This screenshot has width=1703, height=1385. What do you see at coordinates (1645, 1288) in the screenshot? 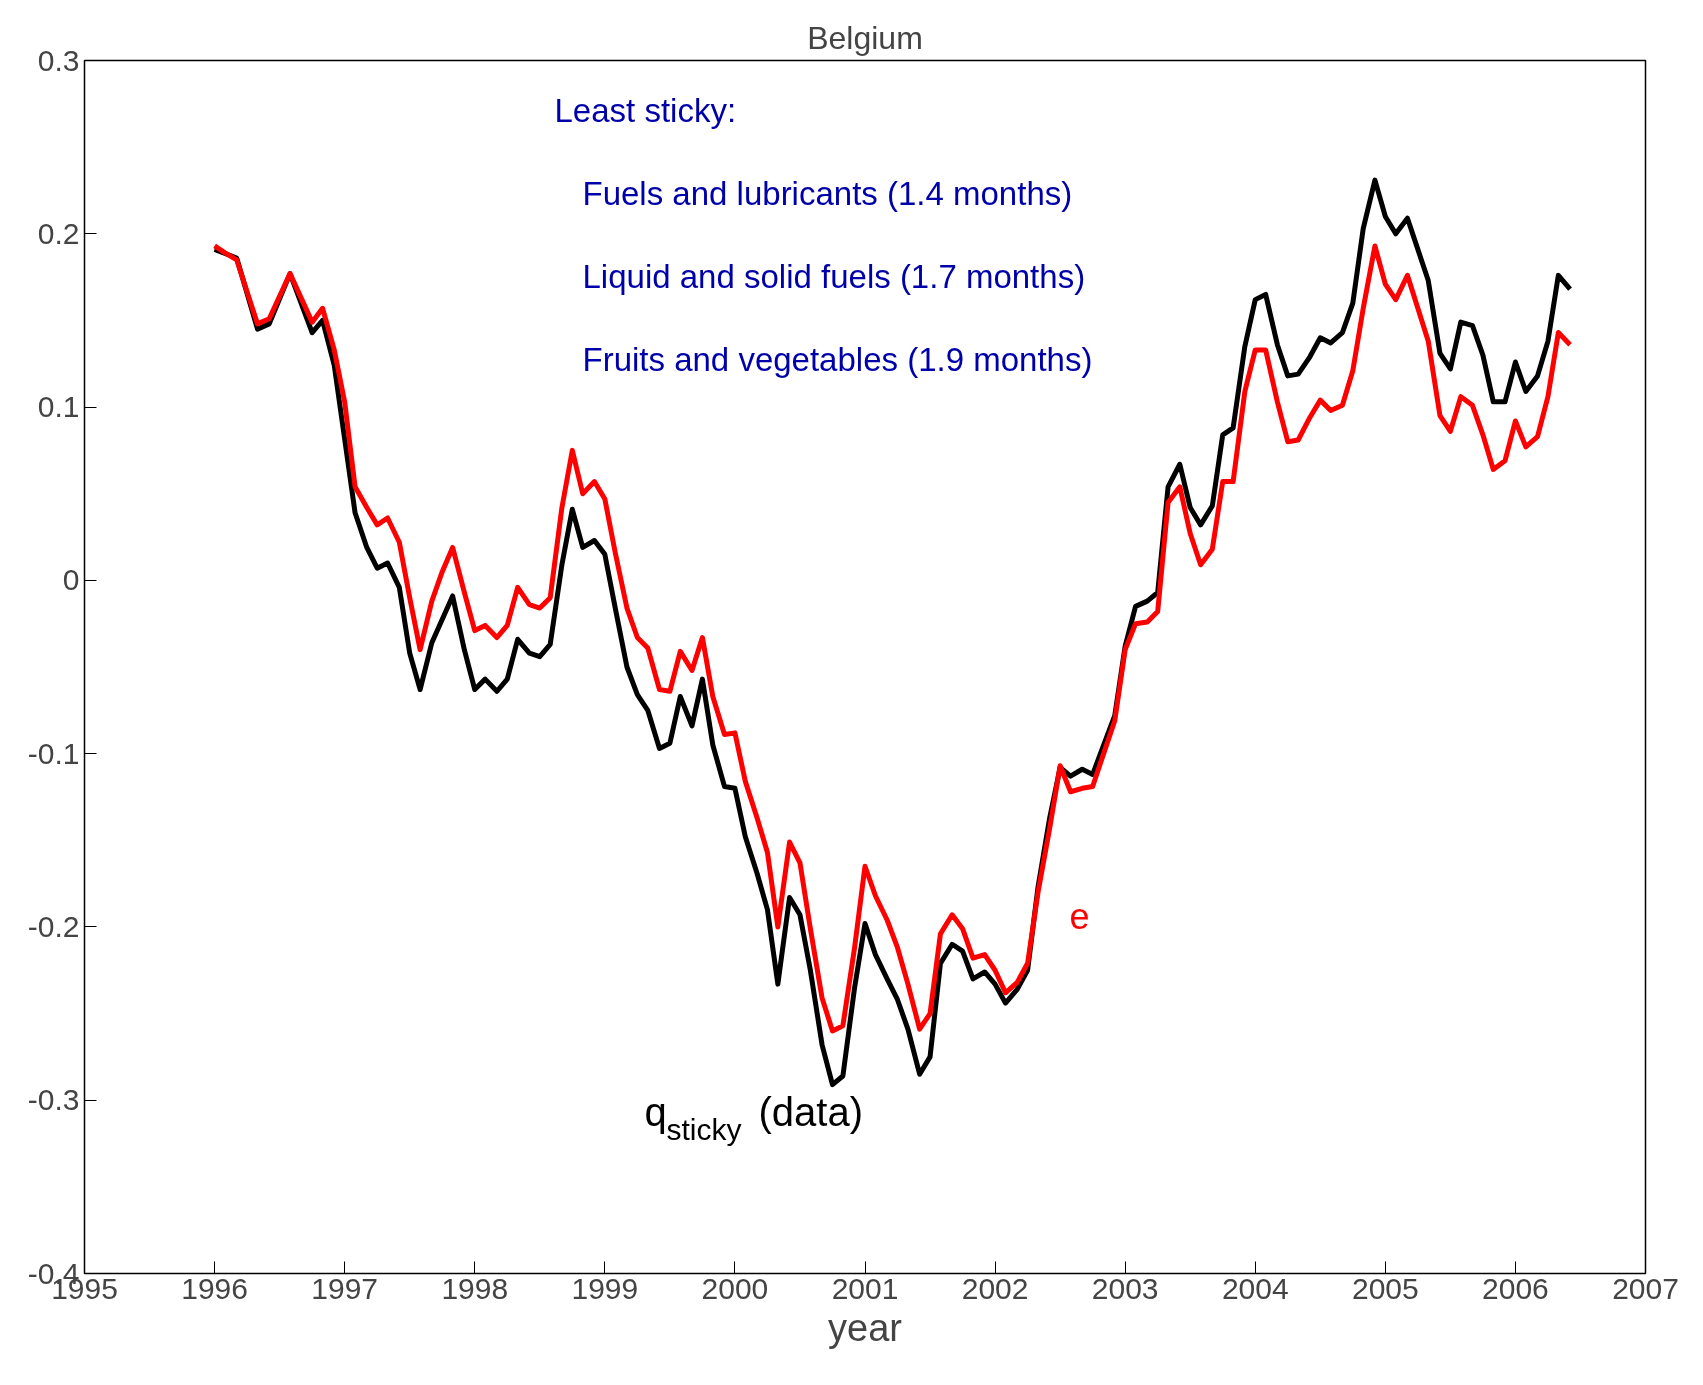
I see `x-tick-label: 2007` at bounding box center [1645, 1288].